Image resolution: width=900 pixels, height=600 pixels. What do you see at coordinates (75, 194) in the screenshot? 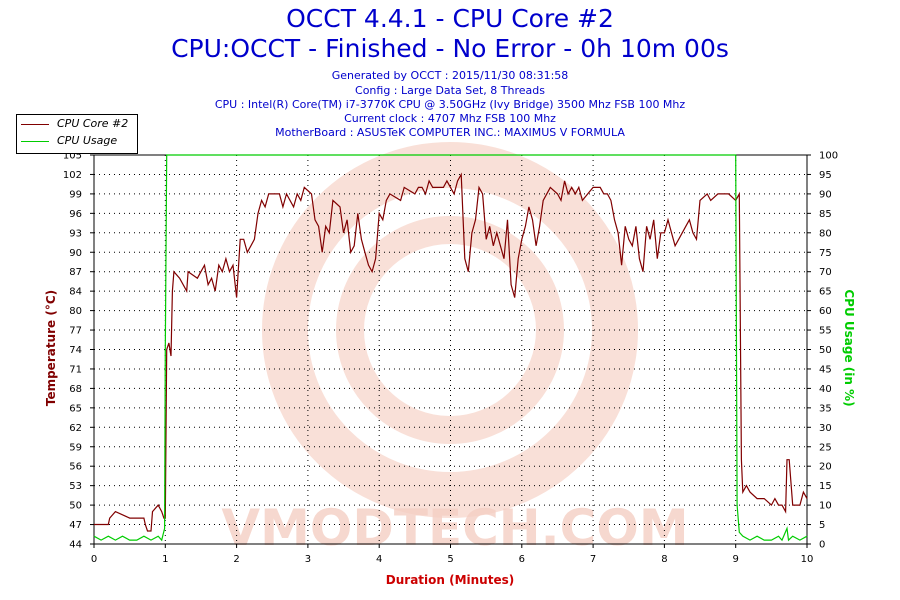
I see `y-left-tick-label: 99` at bounding box center [75, 194].